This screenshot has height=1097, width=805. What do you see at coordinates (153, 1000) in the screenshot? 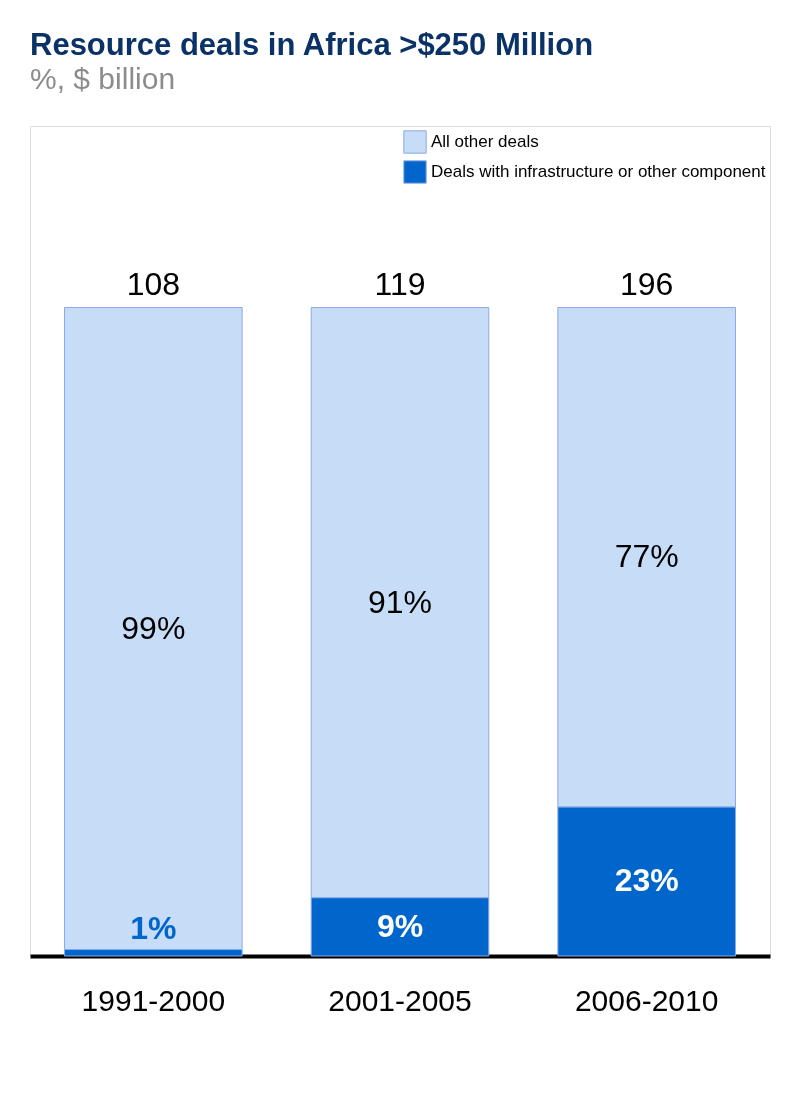
I see `x-tick-label: 1991-2000` at bounding box center [153, 1000].